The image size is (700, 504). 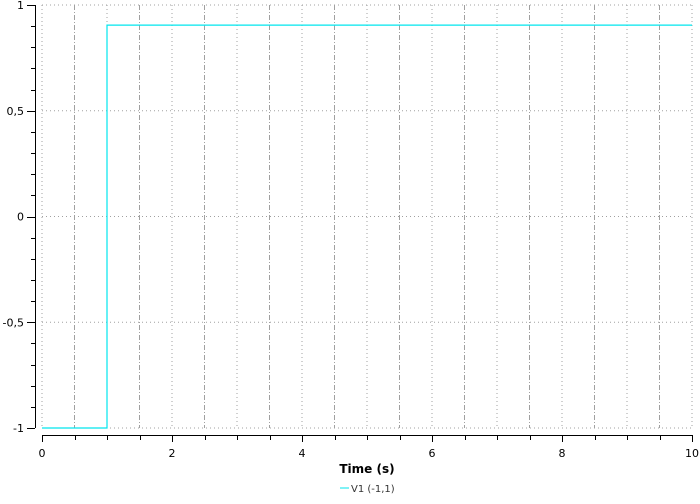 I want to click on legend: V1 (-1,1), so click(x=367, y=489).